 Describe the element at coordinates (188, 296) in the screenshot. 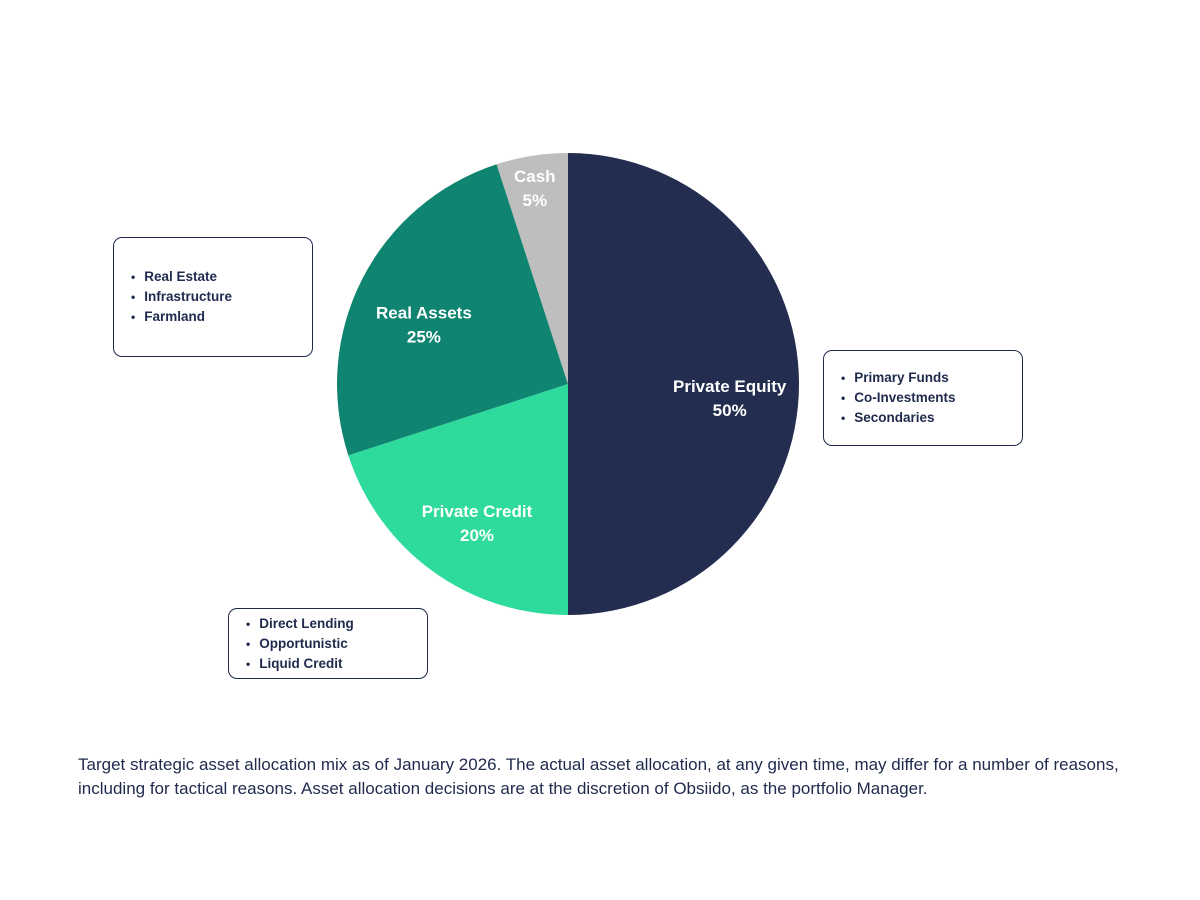

I see `callout-item-label: Infrastructure` at that location.